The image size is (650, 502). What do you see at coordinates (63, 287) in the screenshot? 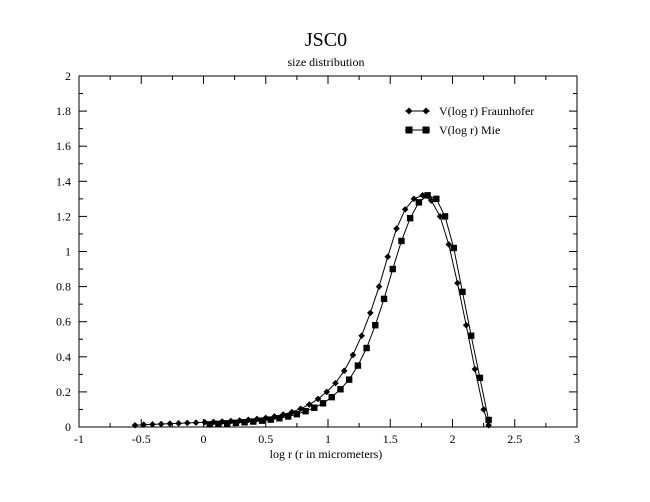
I see `y-tick-label: 0.8` at bounding box center [63, 287].